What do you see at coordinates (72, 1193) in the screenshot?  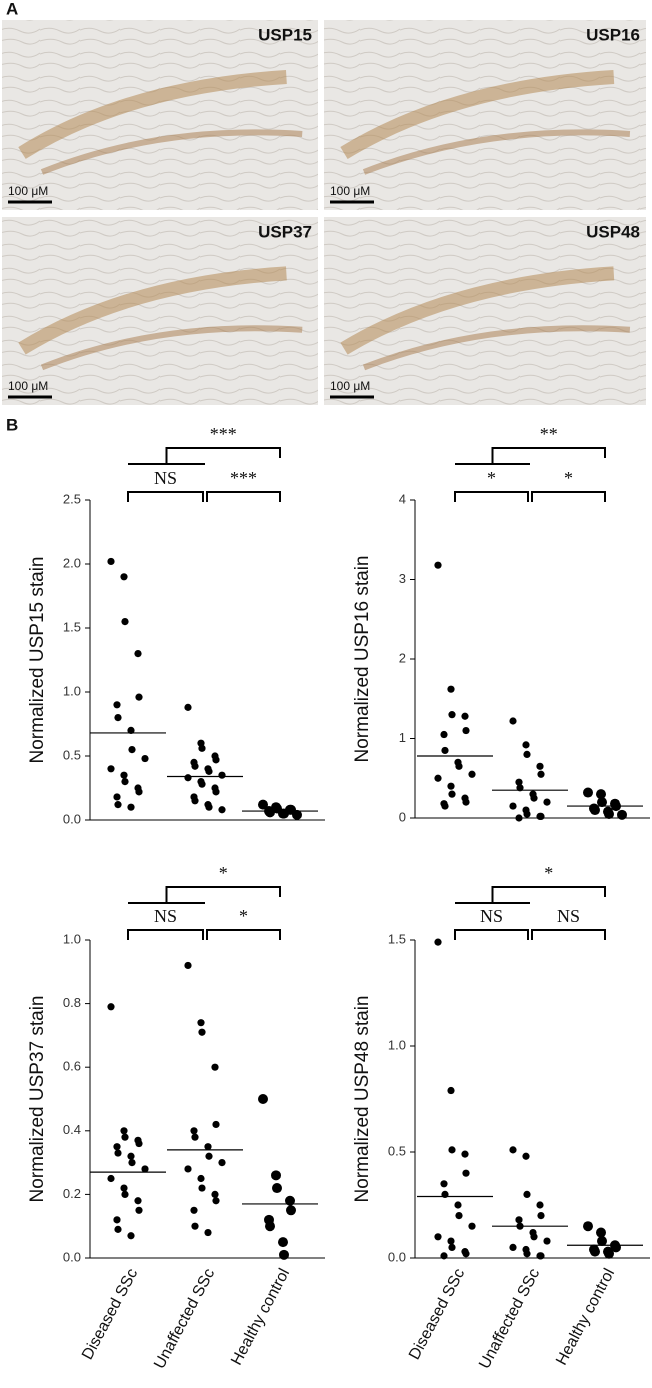 I see `y-tick-label: 0.2` at bounding box center [72, 1193].